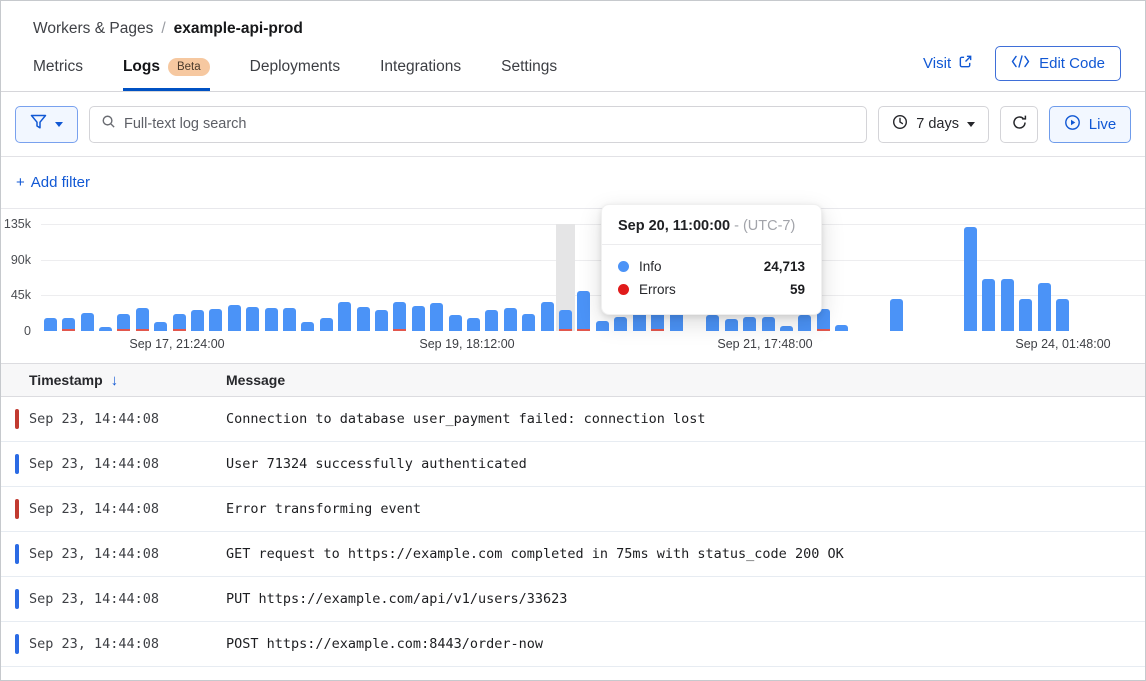 Image resolution: width=1146 pixels, height=681 pixels. Describe the element at coordinates (17, 224) in the screenshot. I see `y-axis-tick: 135k` at that location.